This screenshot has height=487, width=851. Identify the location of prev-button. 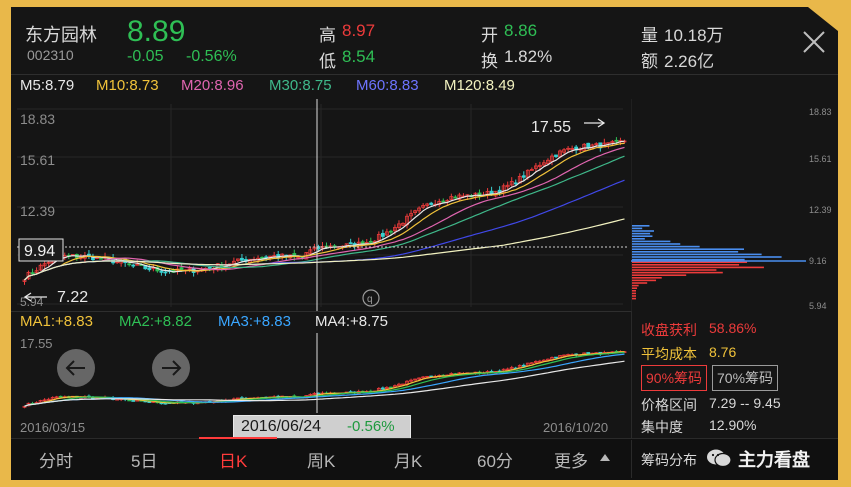
(76, 368).